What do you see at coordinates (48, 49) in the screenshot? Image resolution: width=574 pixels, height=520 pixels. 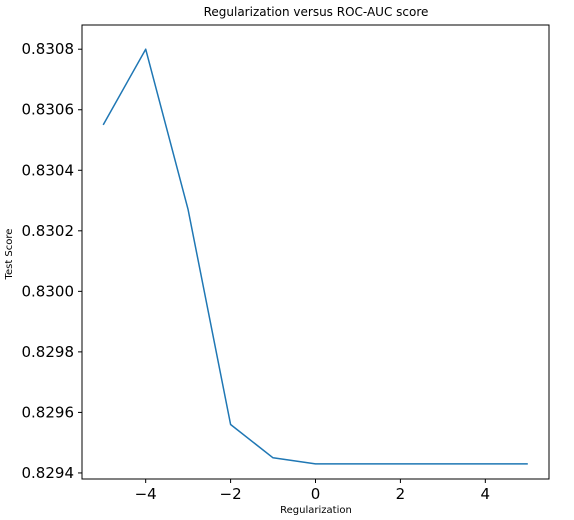 I see `y-tick-label: 0.8308` at bounding box center [48, 49].